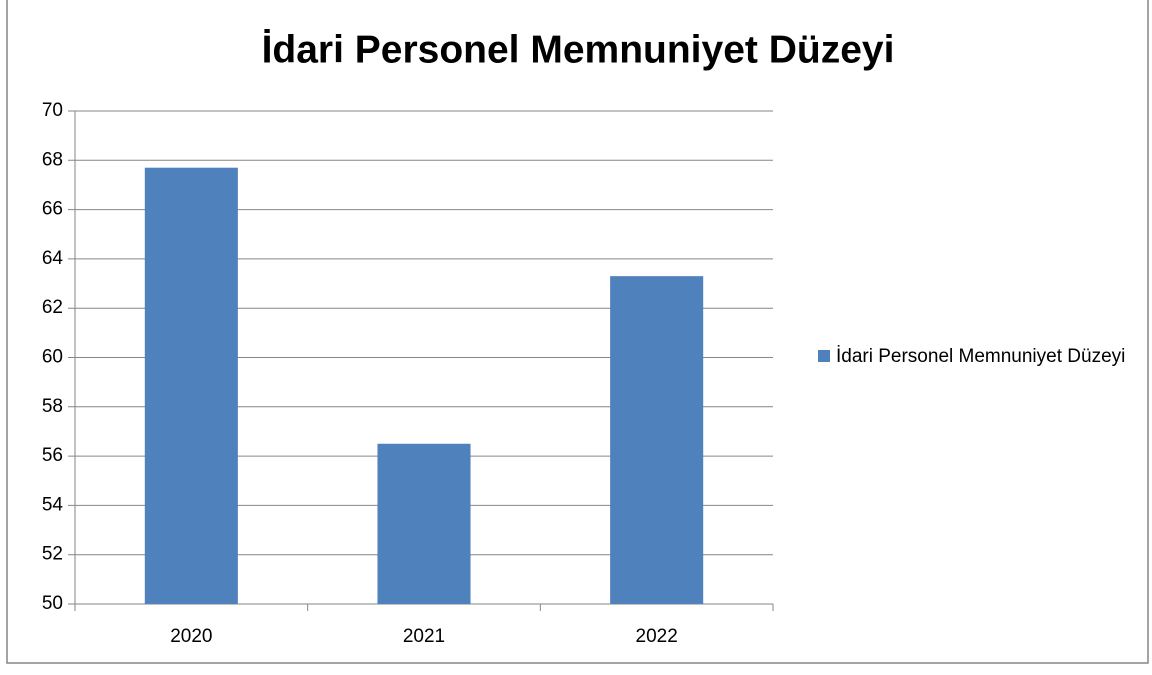 The image size is (1152, 675). I want to click on legend-swatch, so click(824, 356).